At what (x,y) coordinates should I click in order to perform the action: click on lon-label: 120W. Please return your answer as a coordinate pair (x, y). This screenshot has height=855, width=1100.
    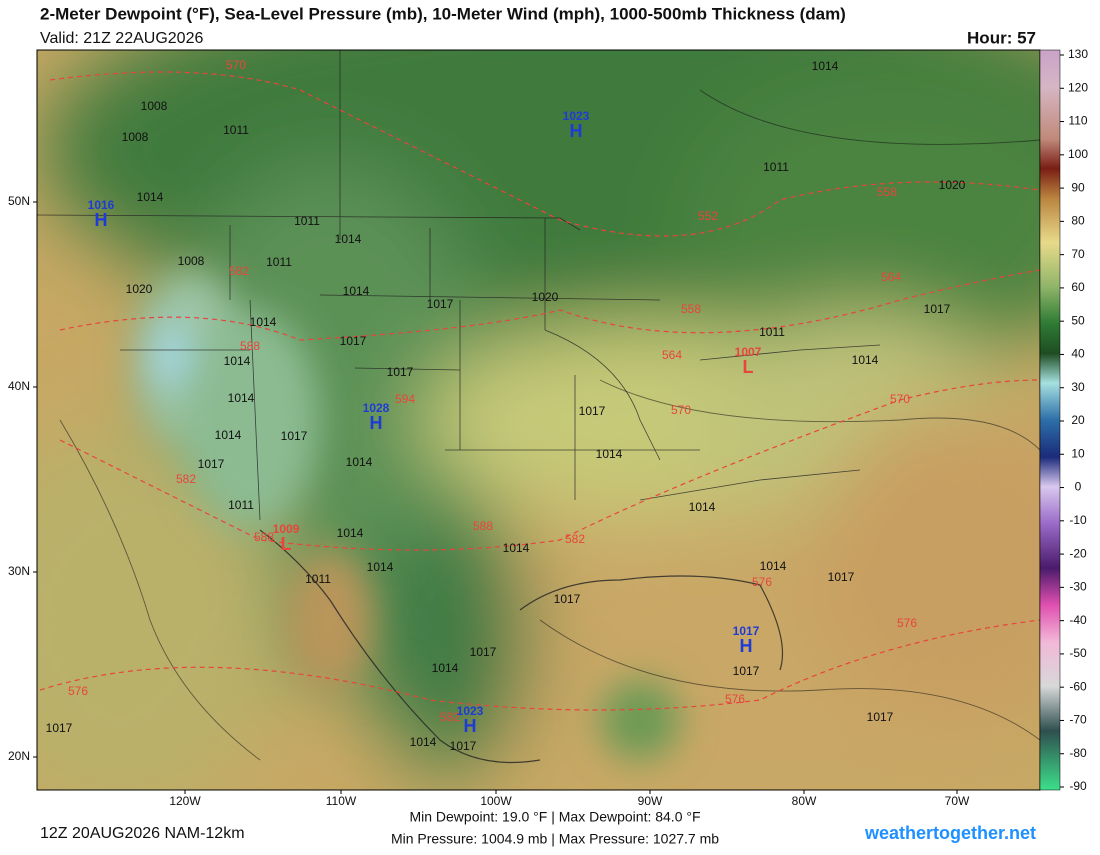
    Looking at the image, I should click on (185, 801).